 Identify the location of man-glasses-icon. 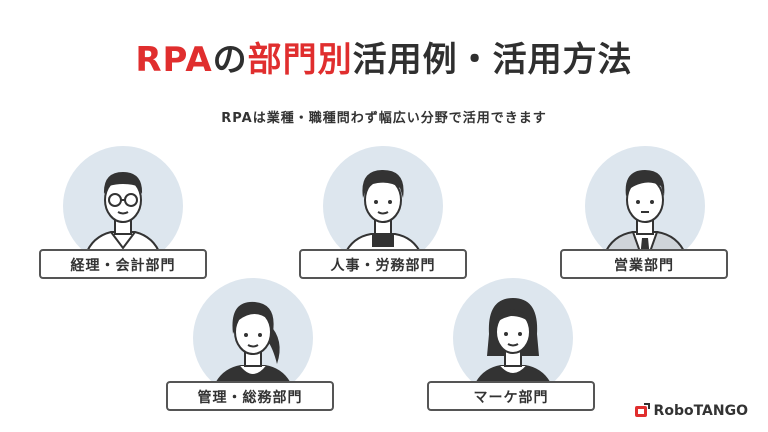
(123, 206).